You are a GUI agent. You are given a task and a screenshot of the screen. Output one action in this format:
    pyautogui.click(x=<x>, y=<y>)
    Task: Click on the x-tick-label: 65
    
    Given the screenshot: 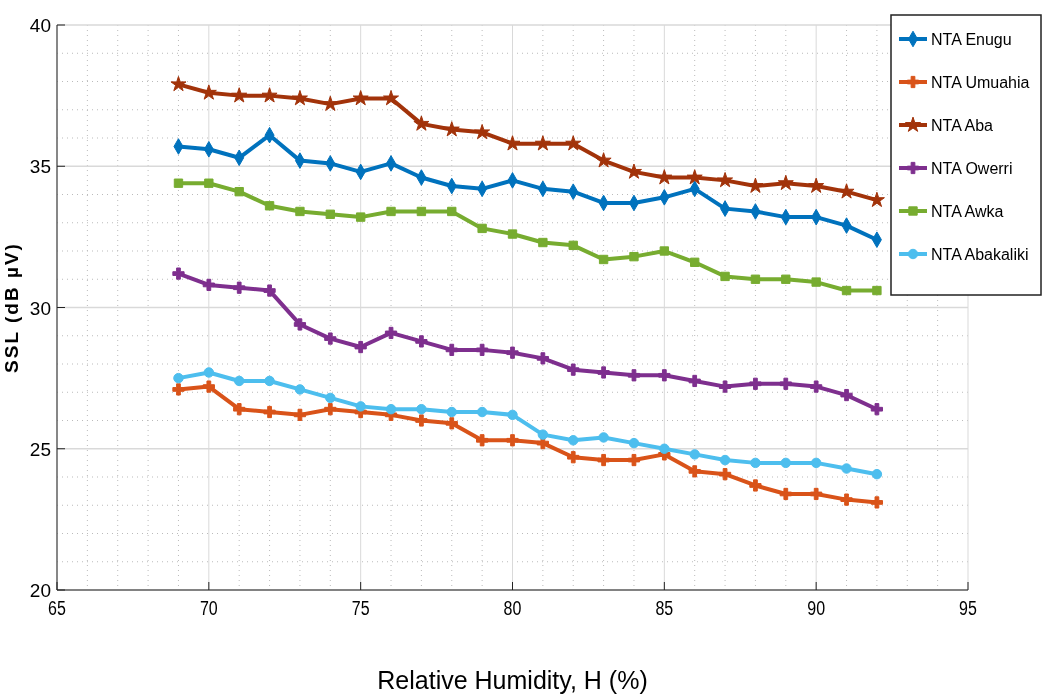 What is the action you would take?
    pyautogui.click(x=57, y=608)
    